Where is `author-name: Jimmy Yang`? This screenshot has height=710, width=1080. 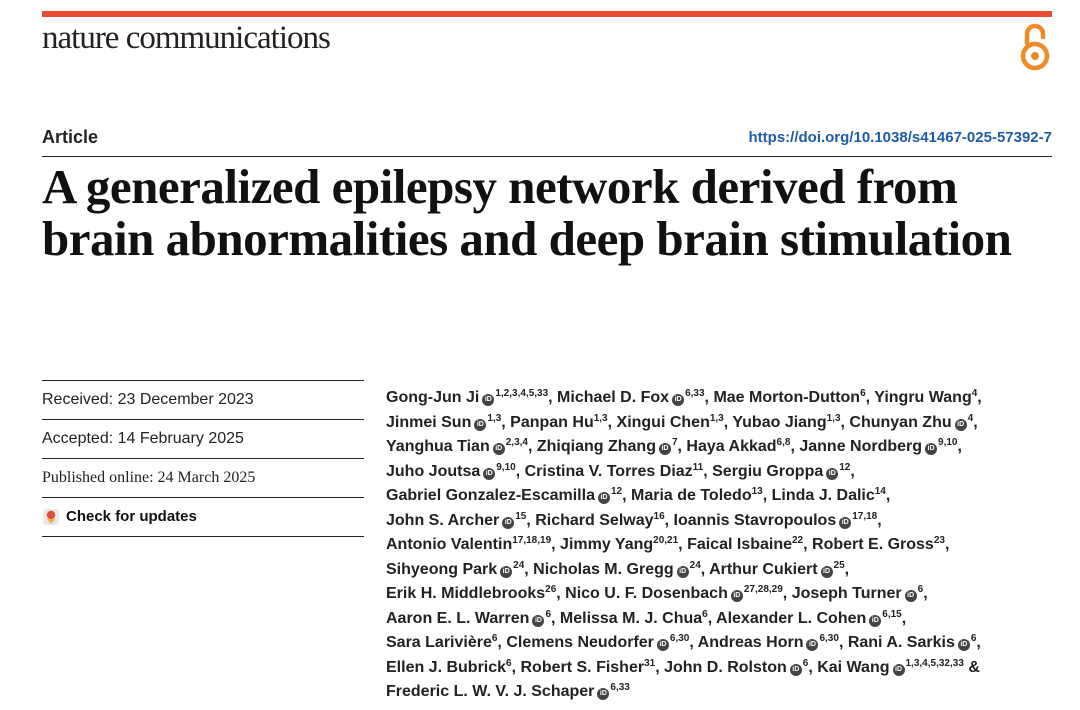
author-name: Jimmy Yang is located at coordinates (607, 544).